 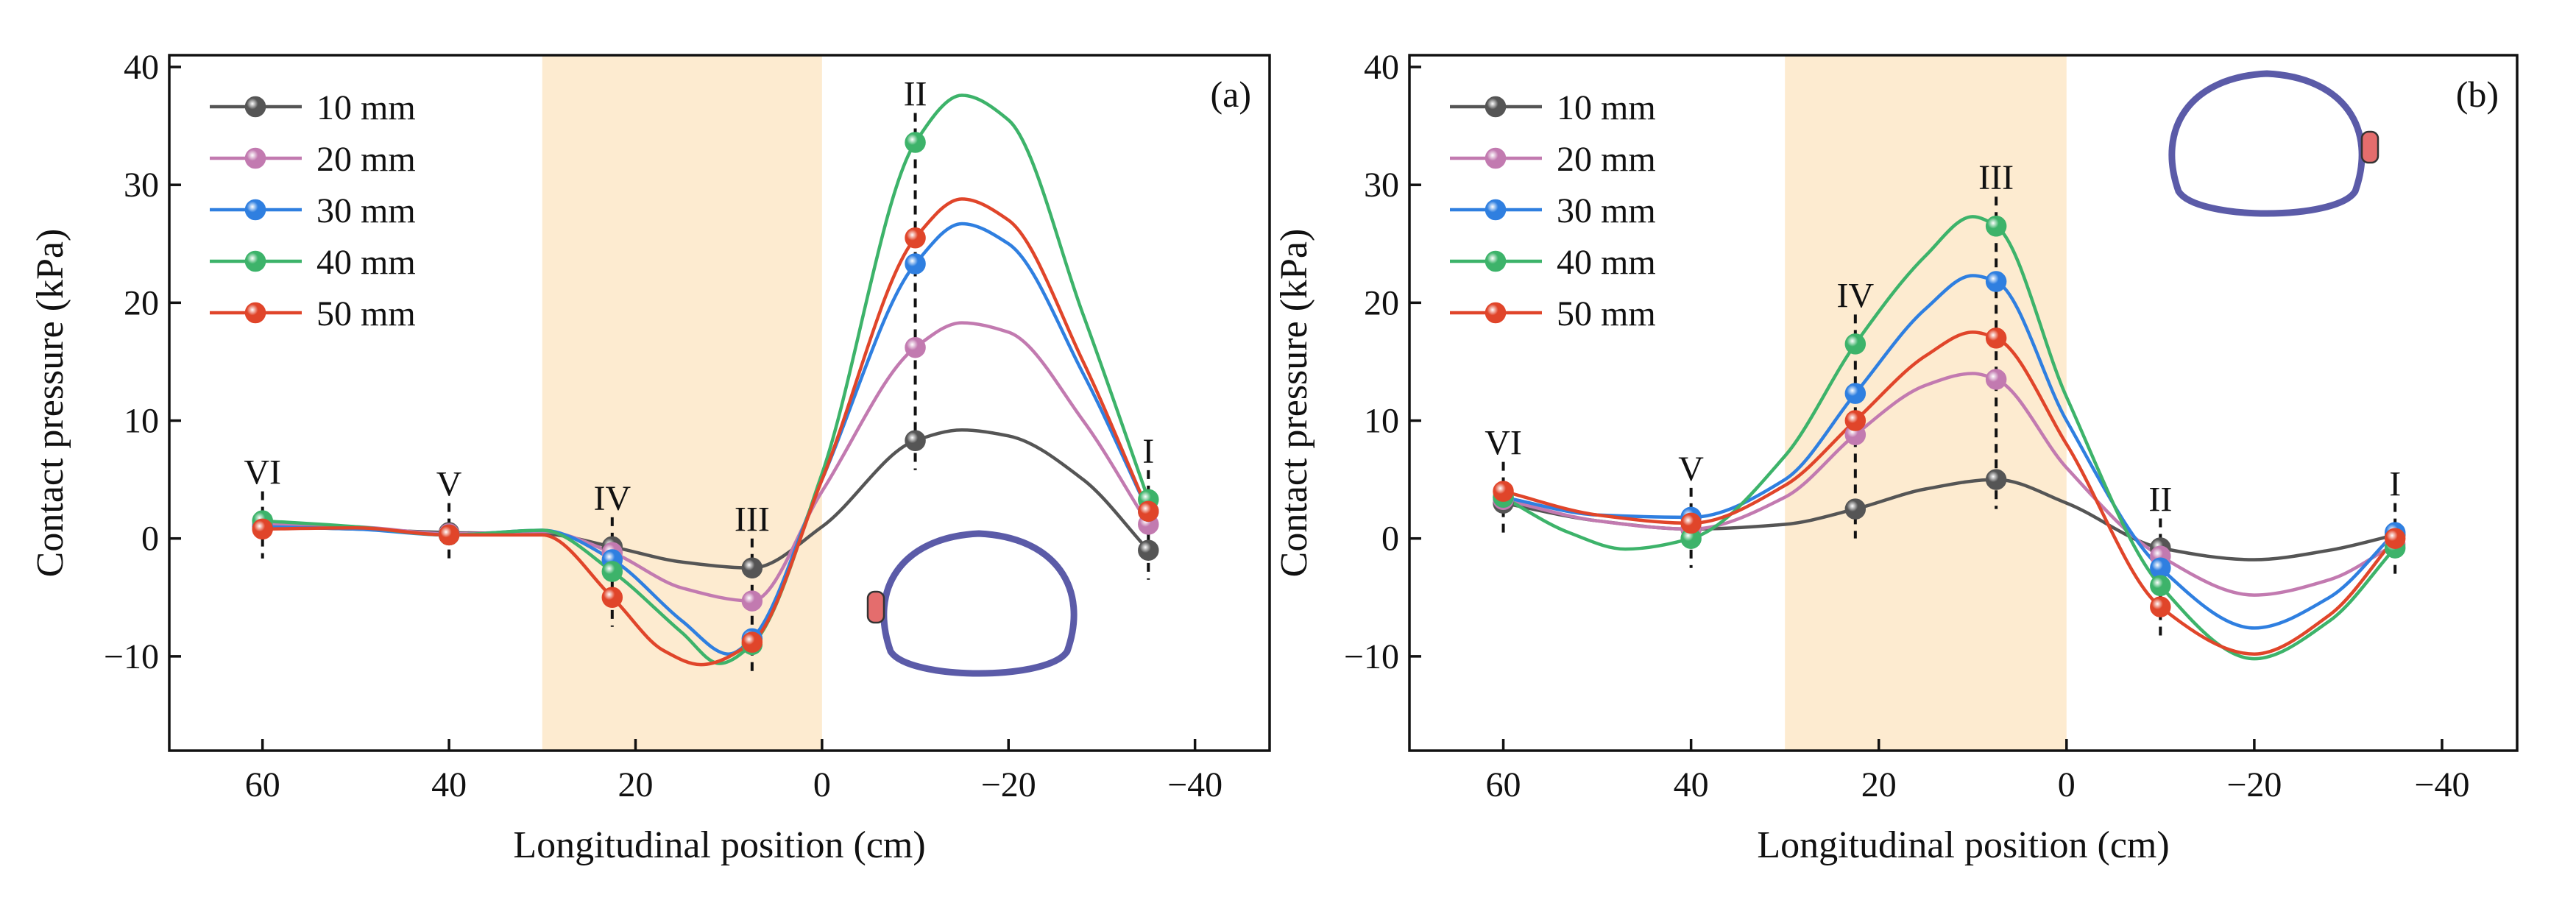 What do you see at coordinates (1231, 94) in the screenshot?
I see `panel-label: (a)` at bounding box center [1231, 94].